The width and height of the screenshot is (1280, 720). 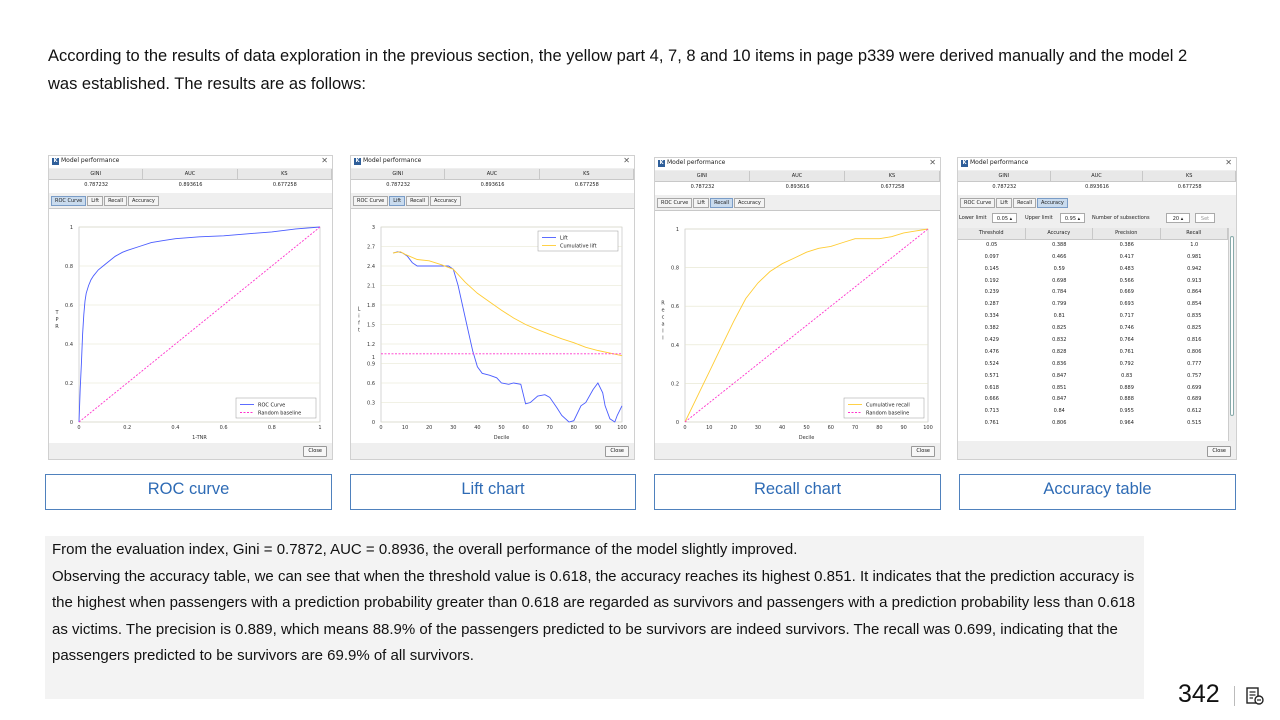 What do you see at coordinates (888, 406) in the screenshot?
I see `legend-entry: Cumulative recall` at bounding box center [888, 406].